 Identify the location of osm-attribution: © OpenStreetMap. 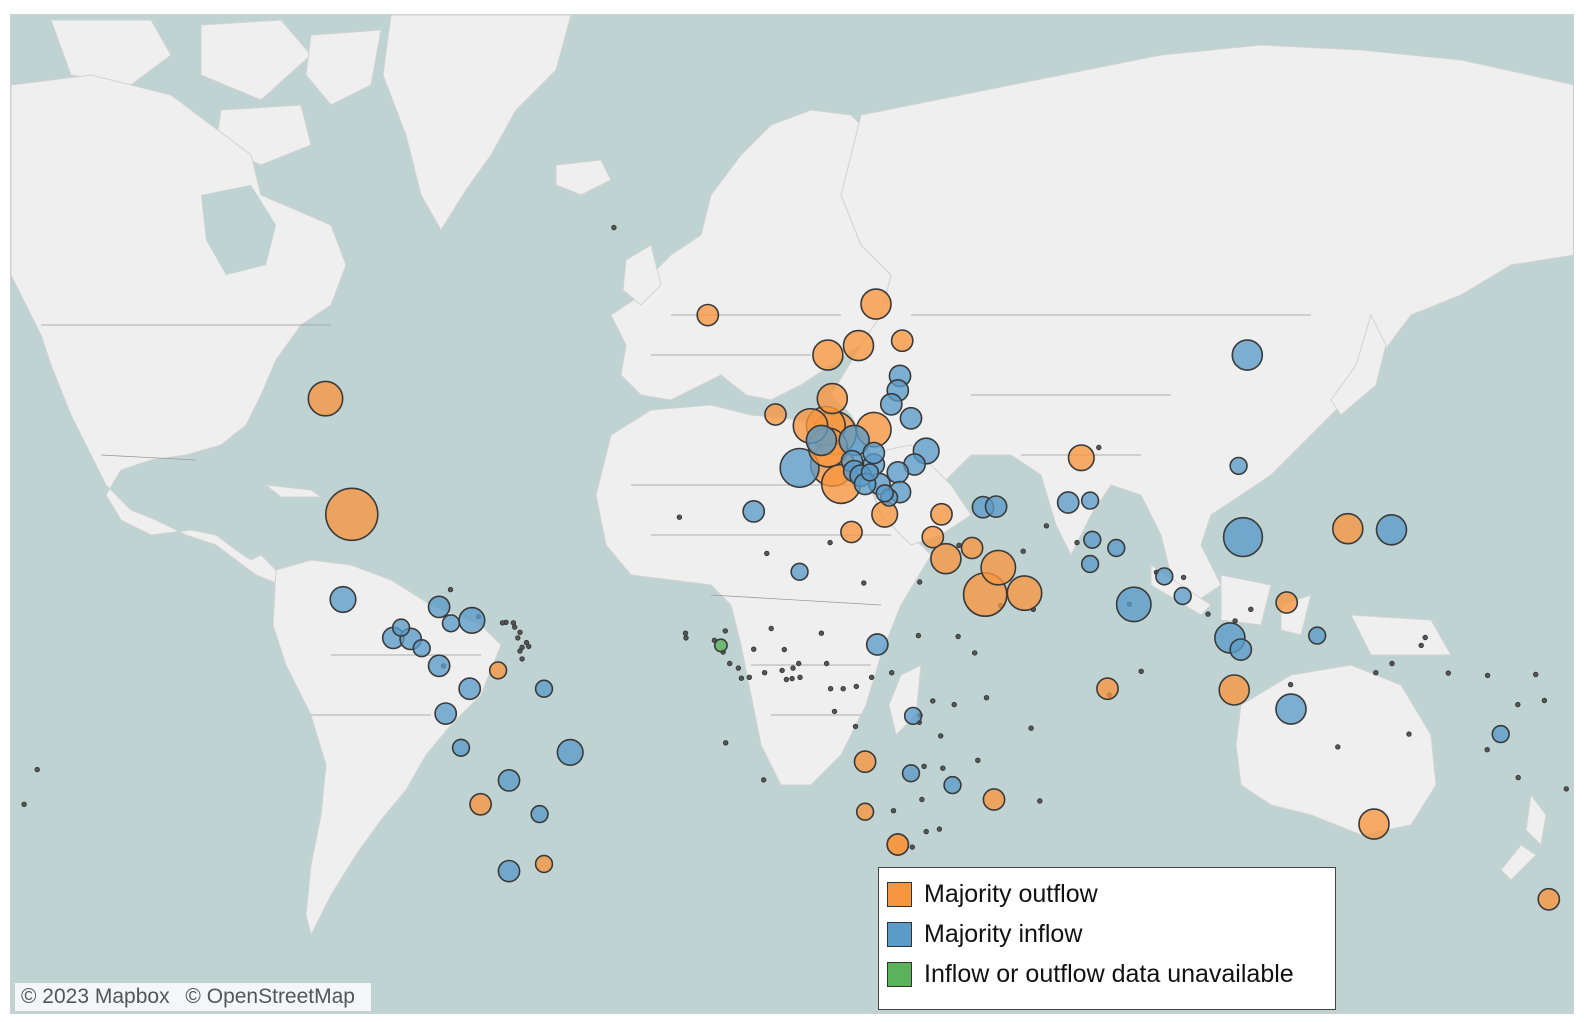
(270, 996).